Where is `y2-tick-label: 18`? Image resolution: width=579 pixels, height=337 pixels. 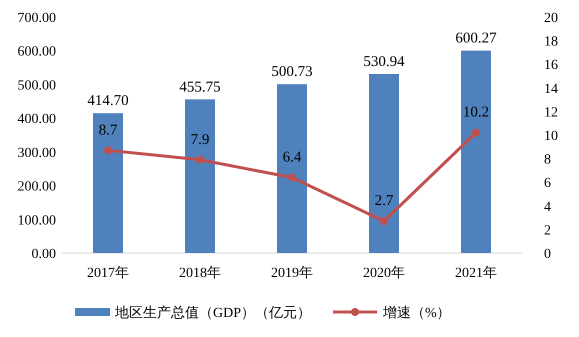 y2-tick-label: 18 is located at coordinates (551, 42).